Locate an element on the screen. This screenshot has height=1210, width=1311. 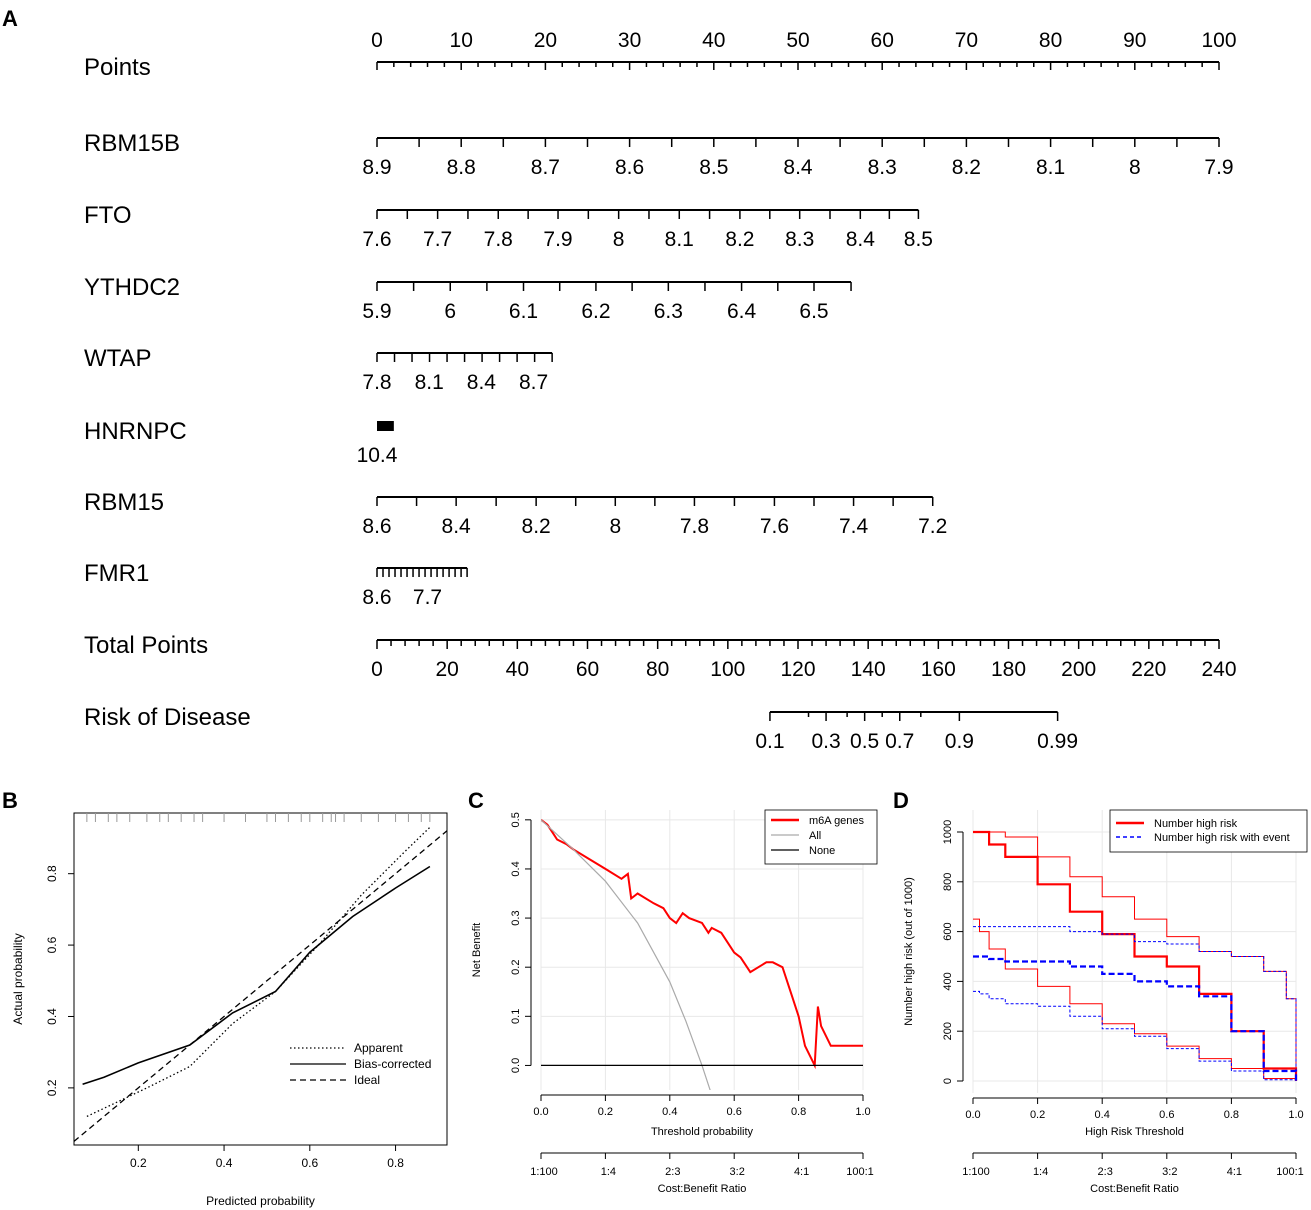
series-number-high-risk-upper is located at coordinates (1135, 956).